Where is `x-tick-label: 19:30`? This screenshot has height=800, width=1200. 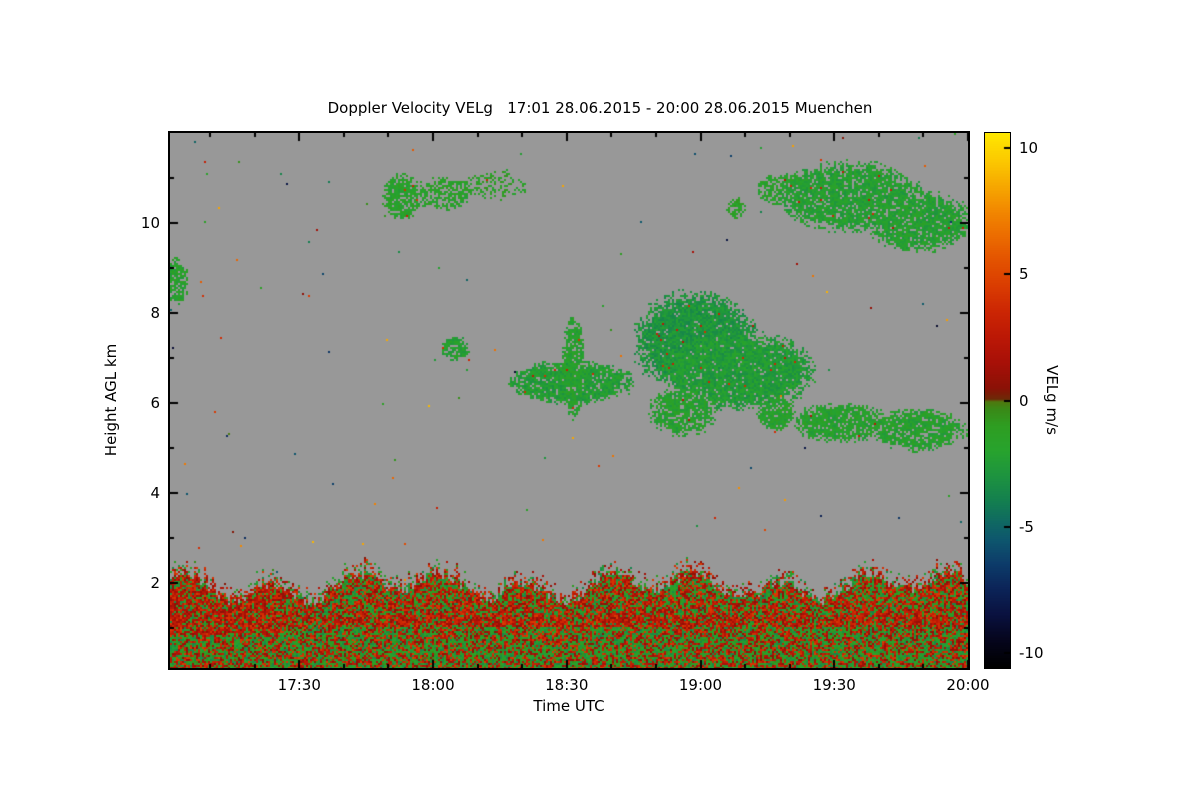
x-tick-label: 19:30 is located at coordinates (834, 685).